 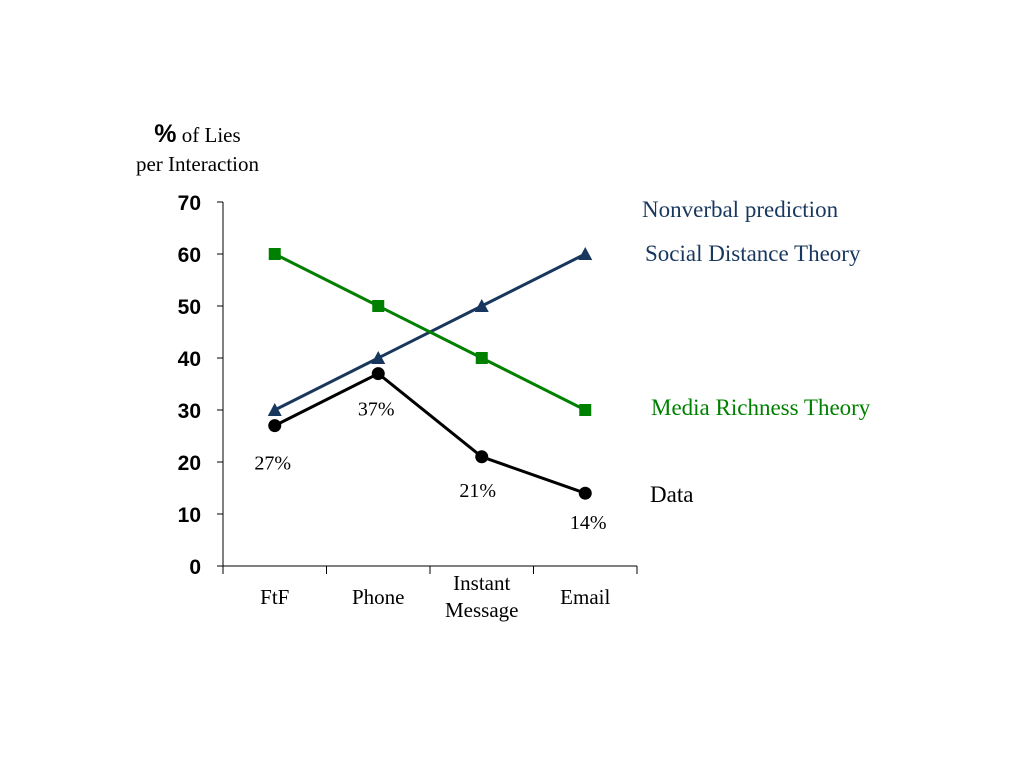 What do you see at coordinates (189, 411) in the screenshot?
I see `y-tick-label: 30` at bounding box center [189, 411].